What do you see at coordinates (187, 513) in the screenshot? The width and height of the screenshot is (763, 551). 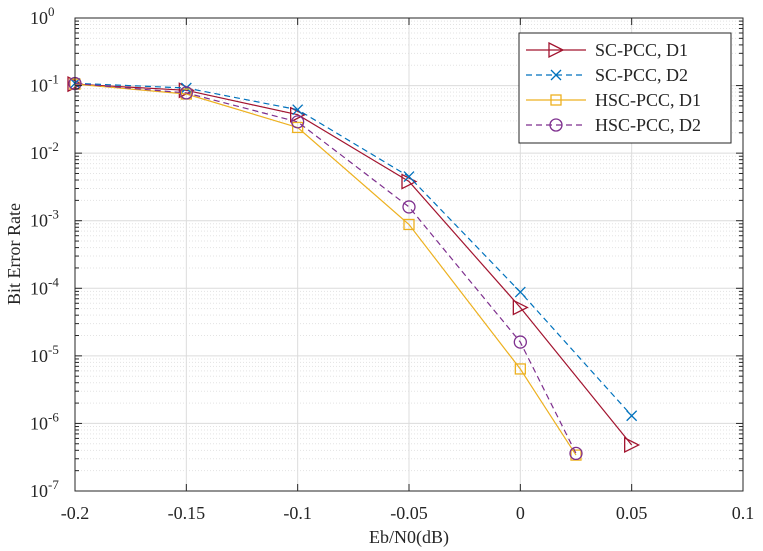 I see `x-tick-label: -0.15` at bounding box center [187, 513].